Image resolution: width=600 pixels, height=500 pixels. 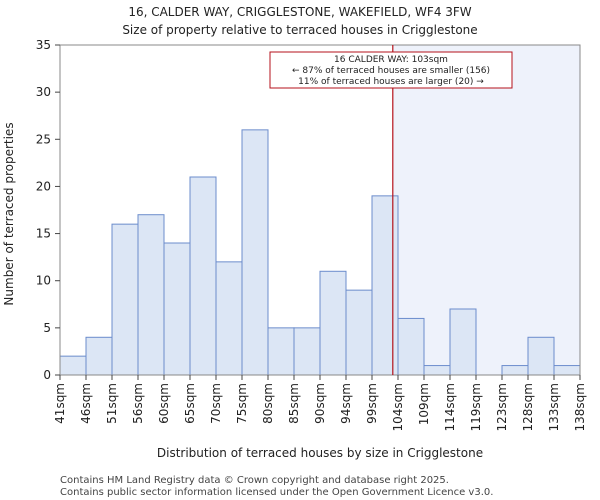 What do you see at coordinates (216, 403) in the screenshot?
I see `x-tick-label: 70sqm` at bounding box center [216, 403].